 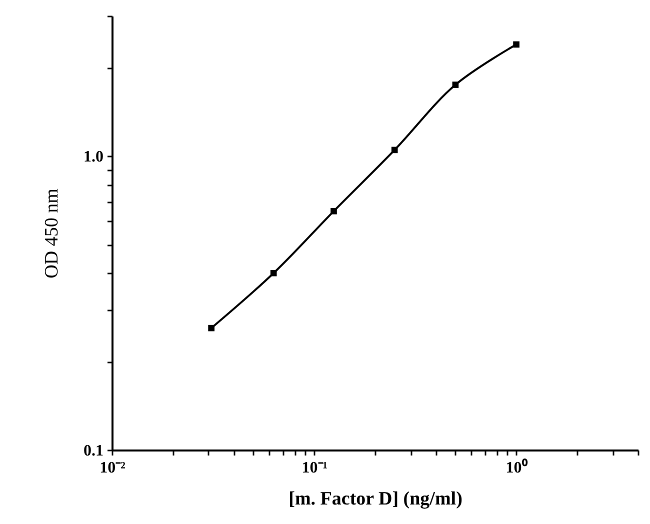 What do you see at coordinates (375, 499) in the screenshot?
I see `x-axis-title: [m. Factor D] (ng/ml)` at bounding box center [375, 499].